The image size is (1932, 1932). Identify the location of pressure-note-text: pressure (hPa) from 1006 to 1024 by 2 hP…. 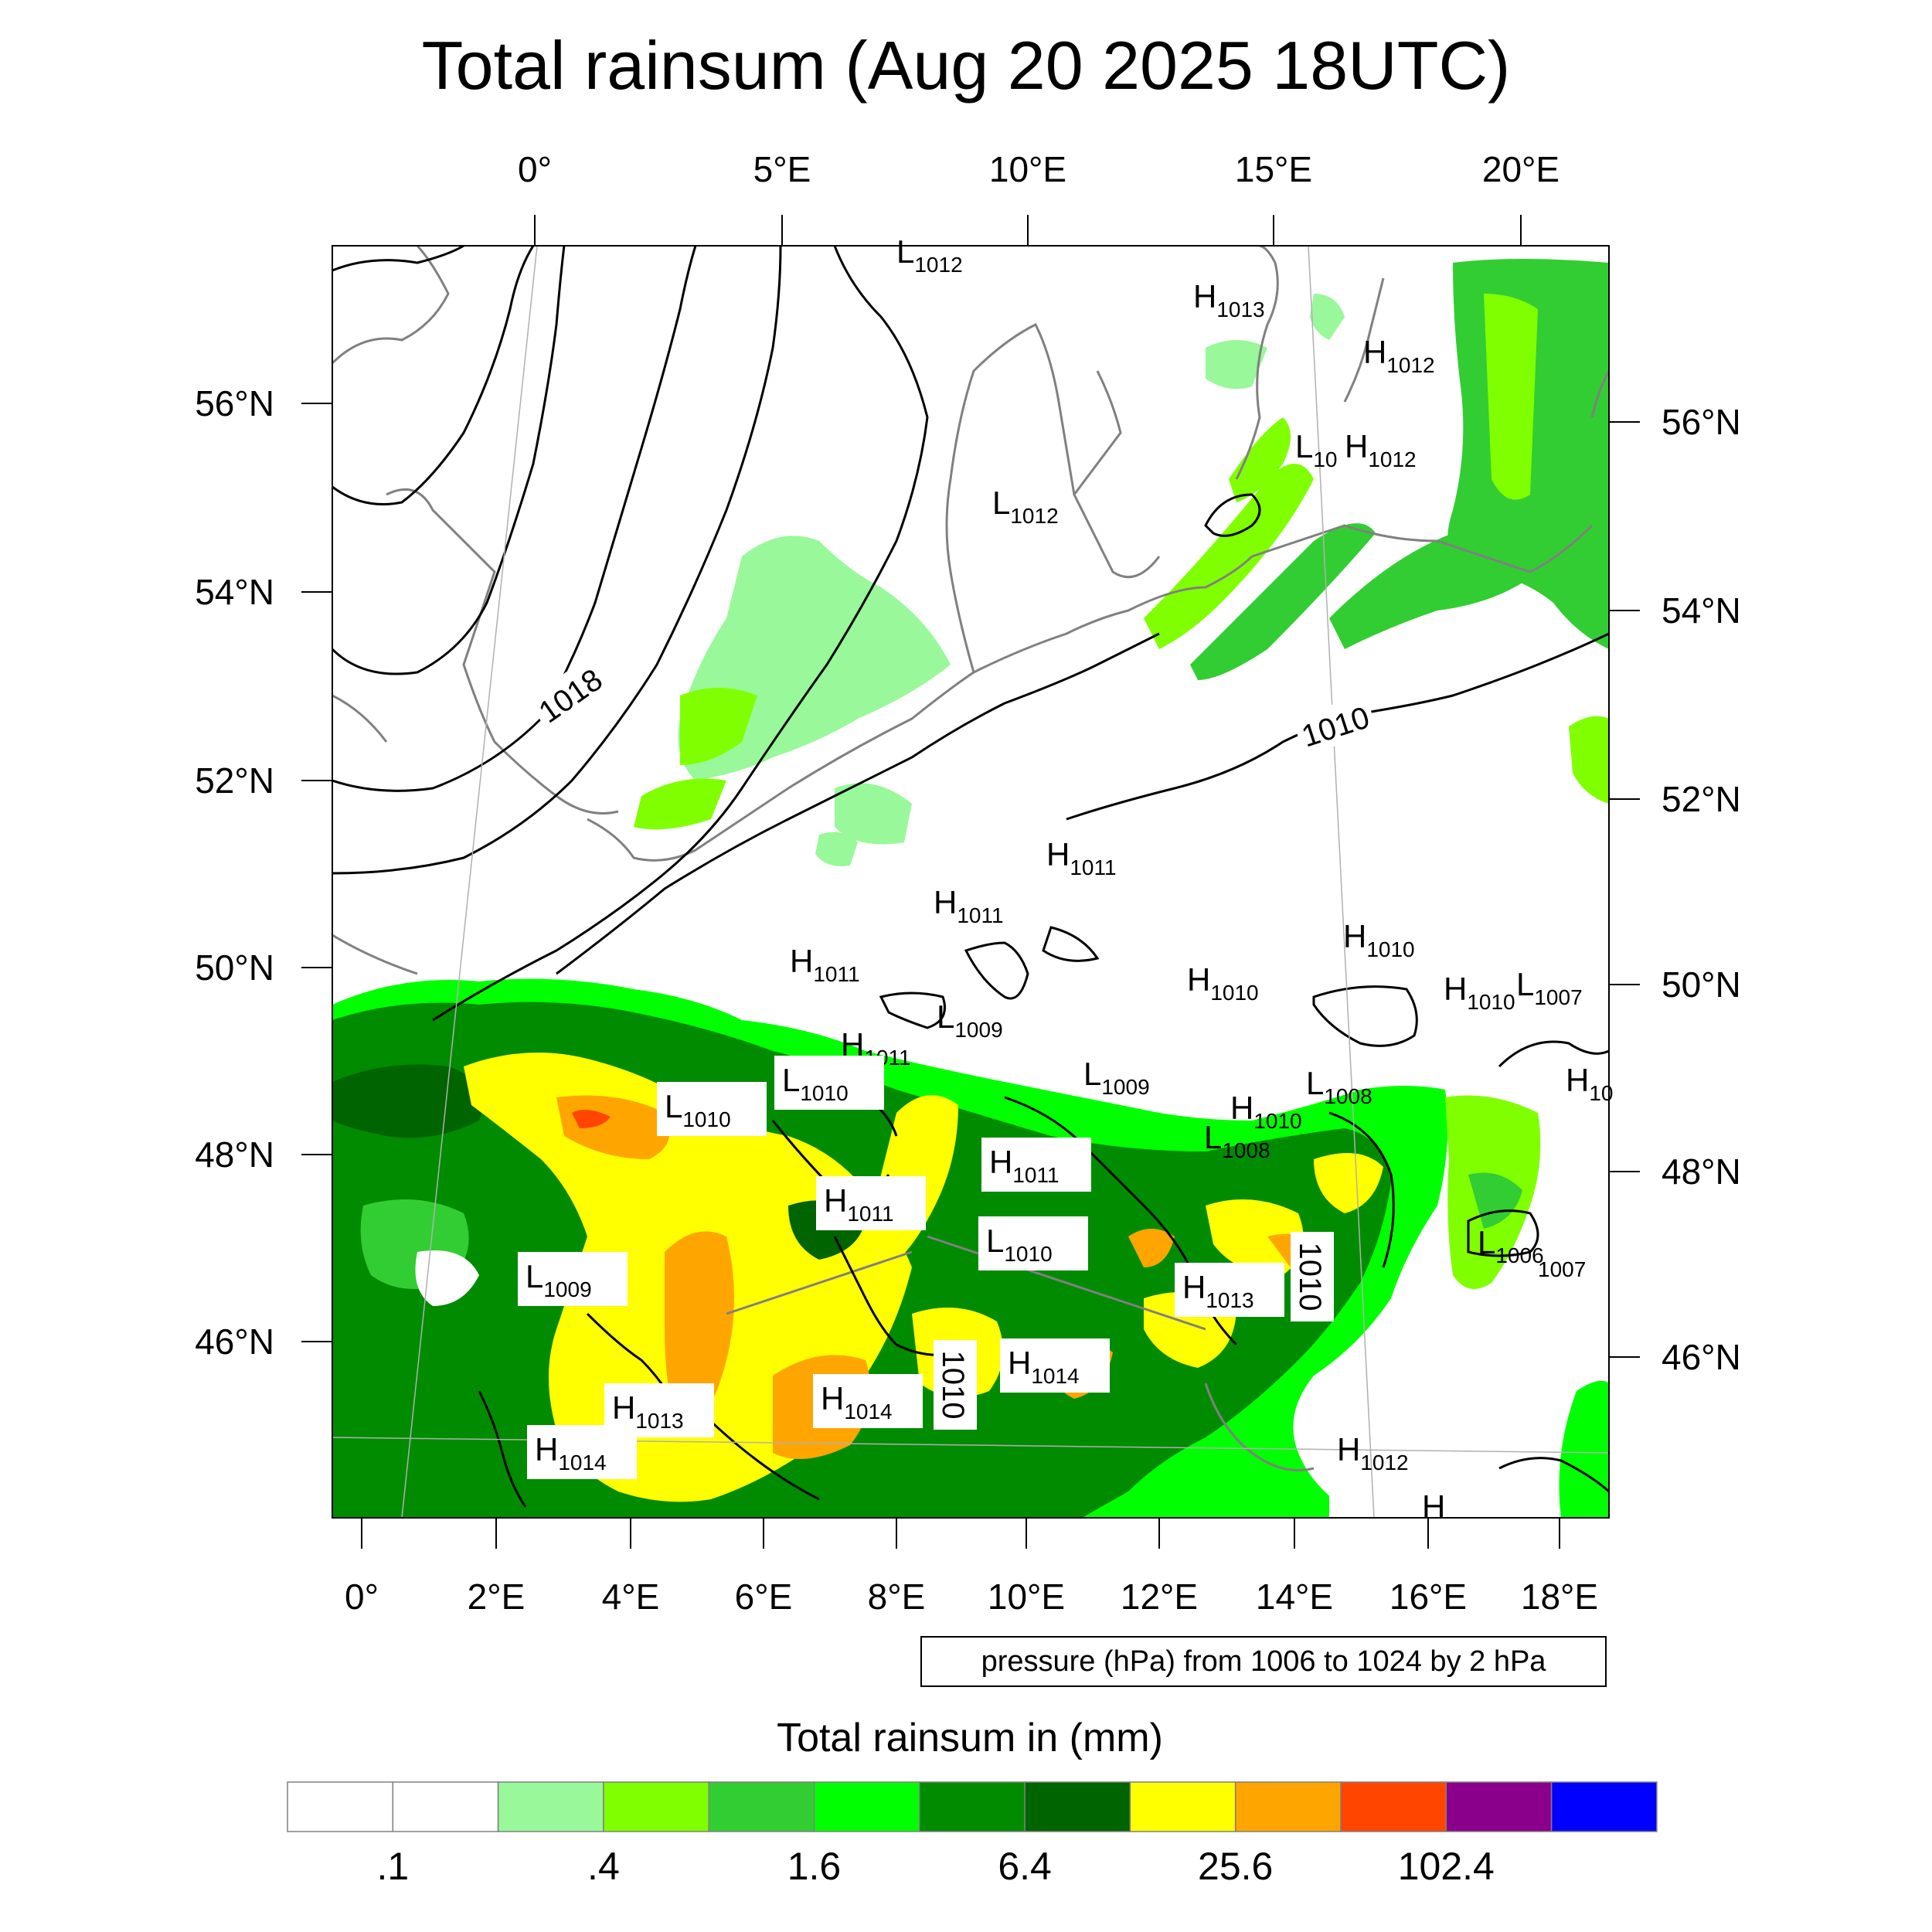
(1264, 1661).